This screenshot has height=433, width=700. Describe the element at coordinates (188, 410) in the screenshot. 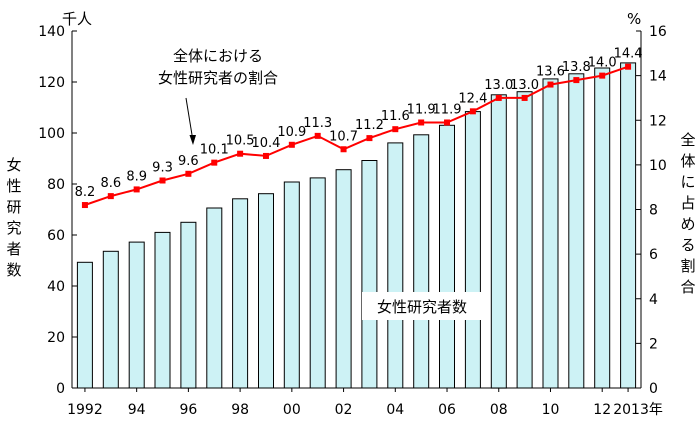

I see `x-tick-label: 96` at that location.